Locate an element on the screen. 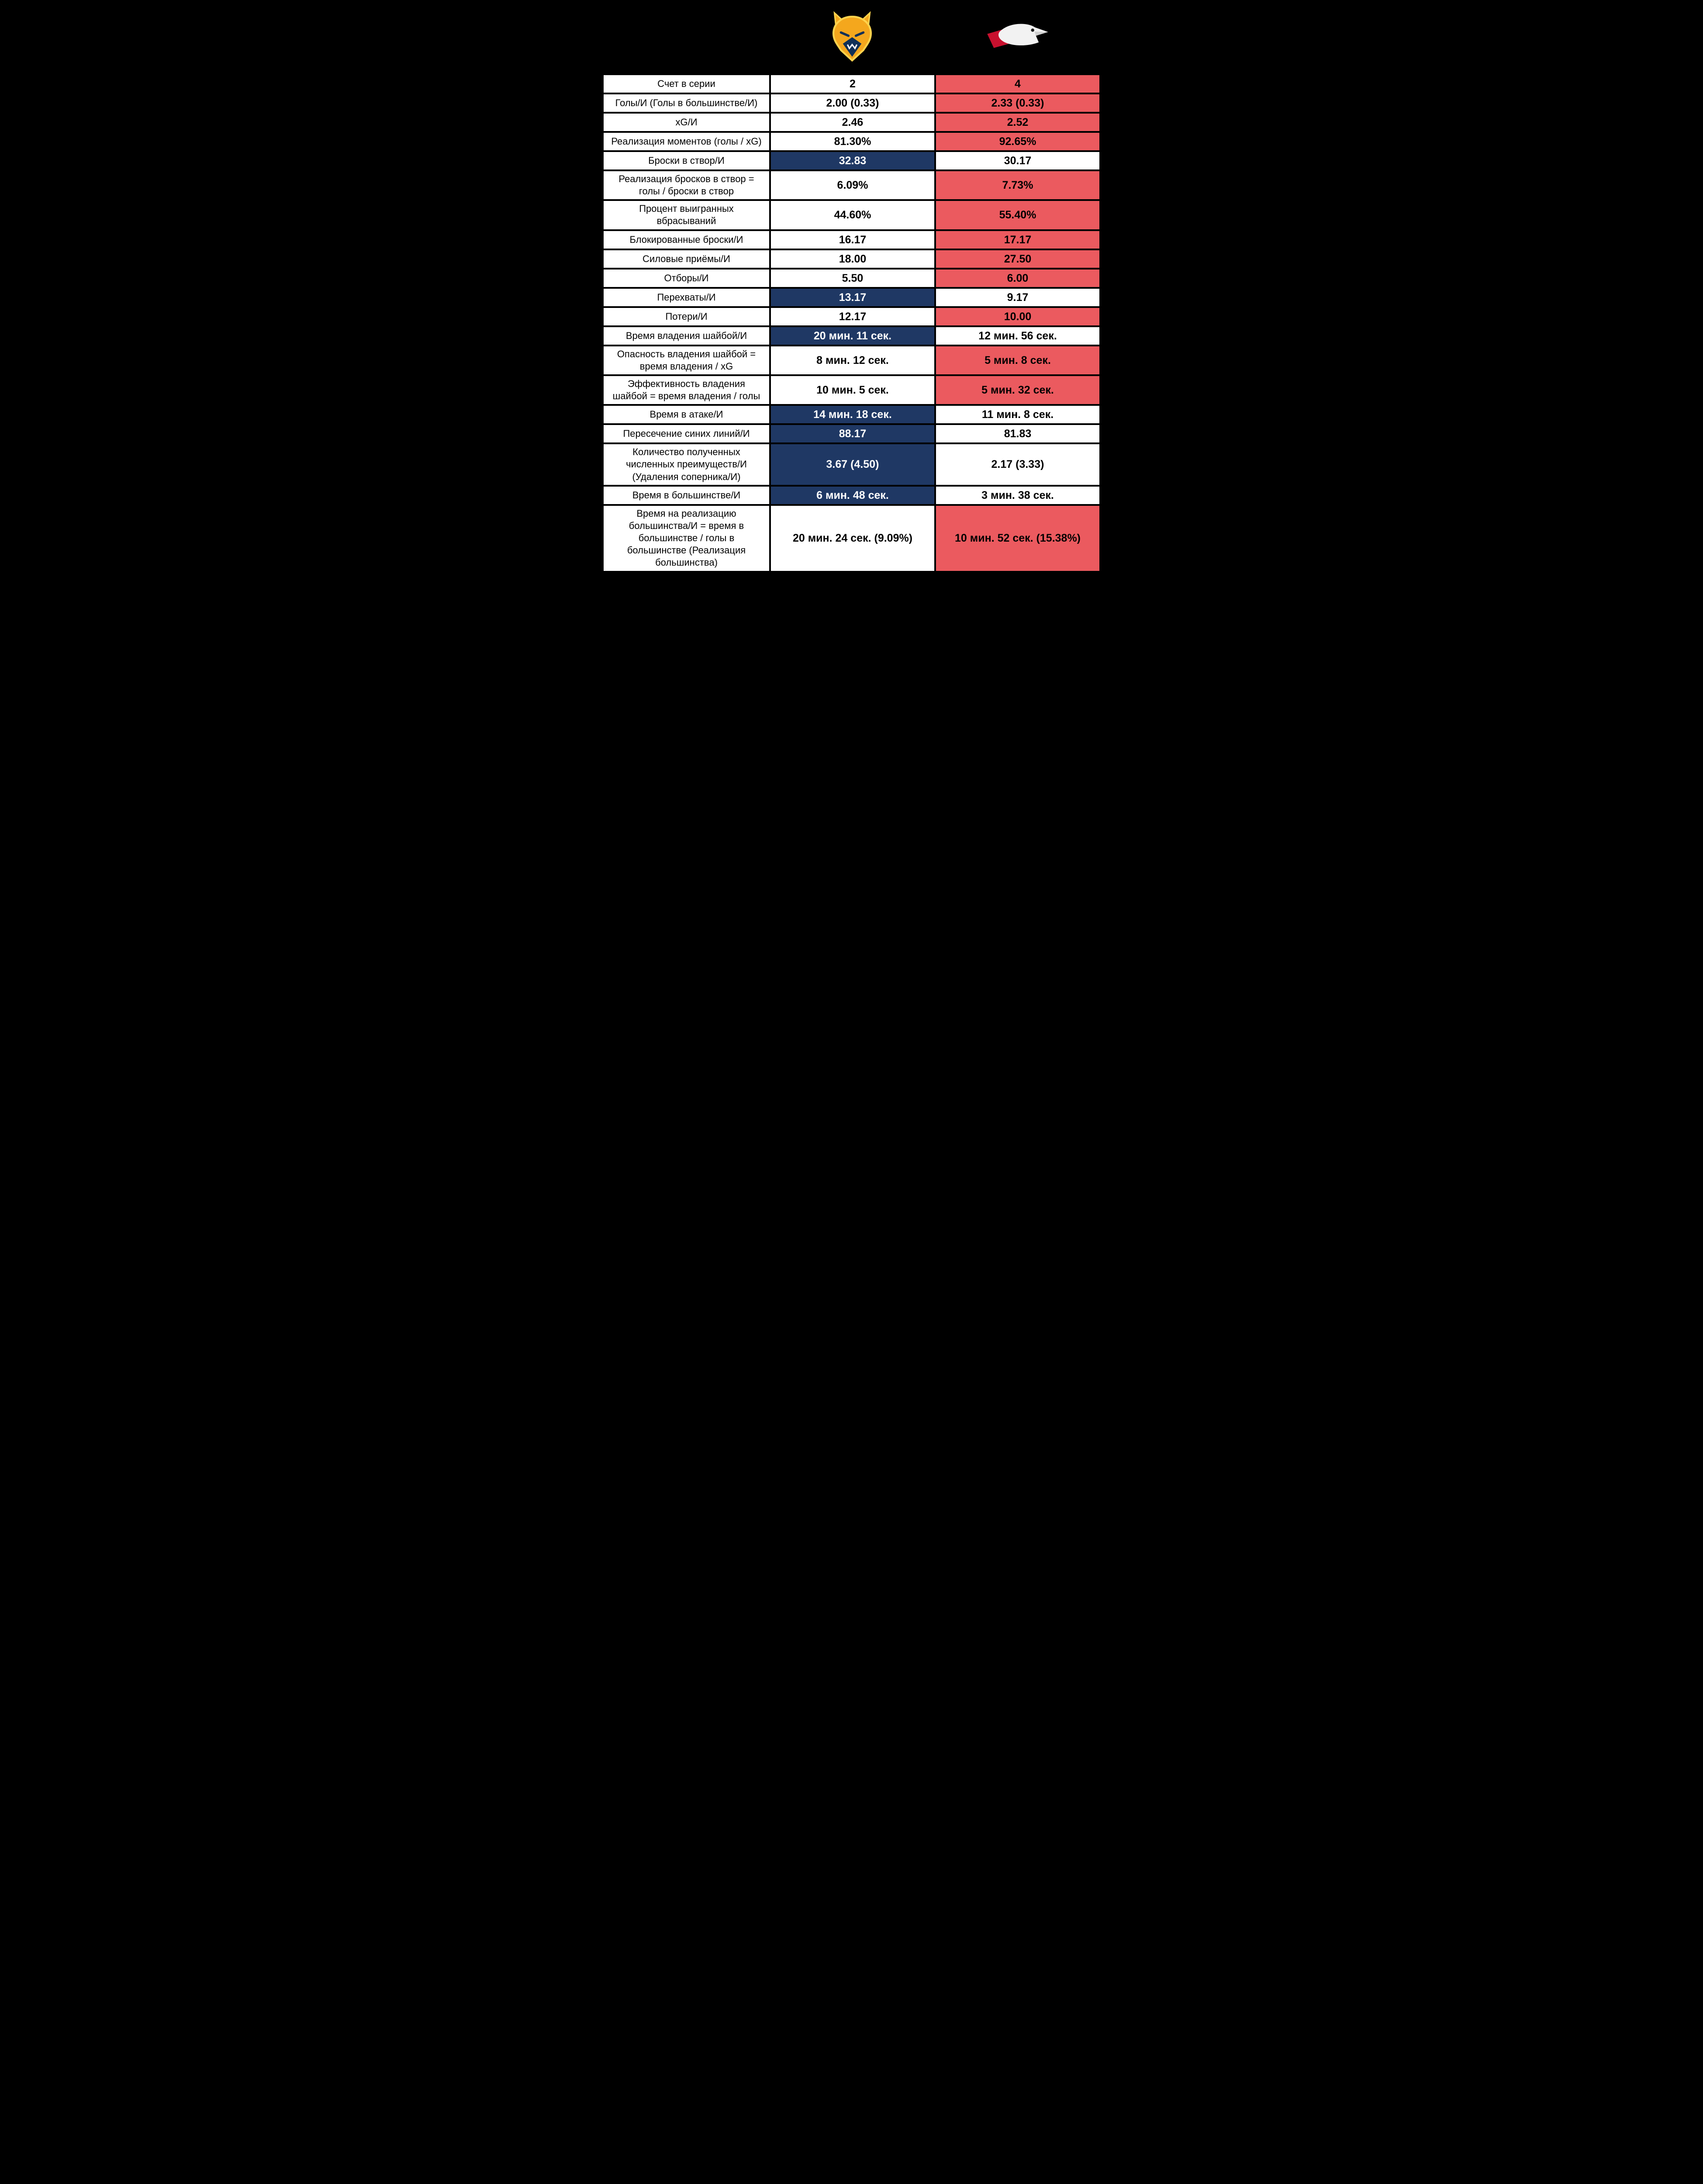  avangard-value: 7.73% is located at coordinates (1018, 185).